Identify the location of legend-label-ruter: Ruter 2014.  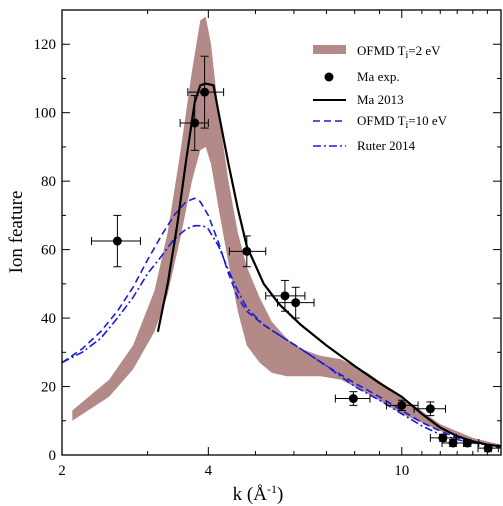
(386, 145).